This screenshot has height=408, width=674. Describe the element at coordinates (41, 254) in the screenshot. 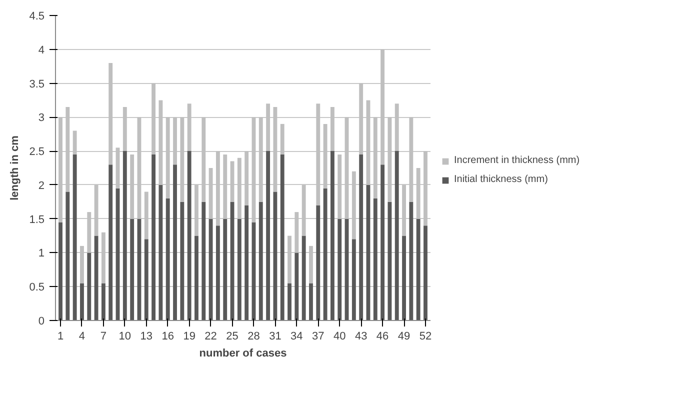

I see `y-tick-label: 1` at that location.